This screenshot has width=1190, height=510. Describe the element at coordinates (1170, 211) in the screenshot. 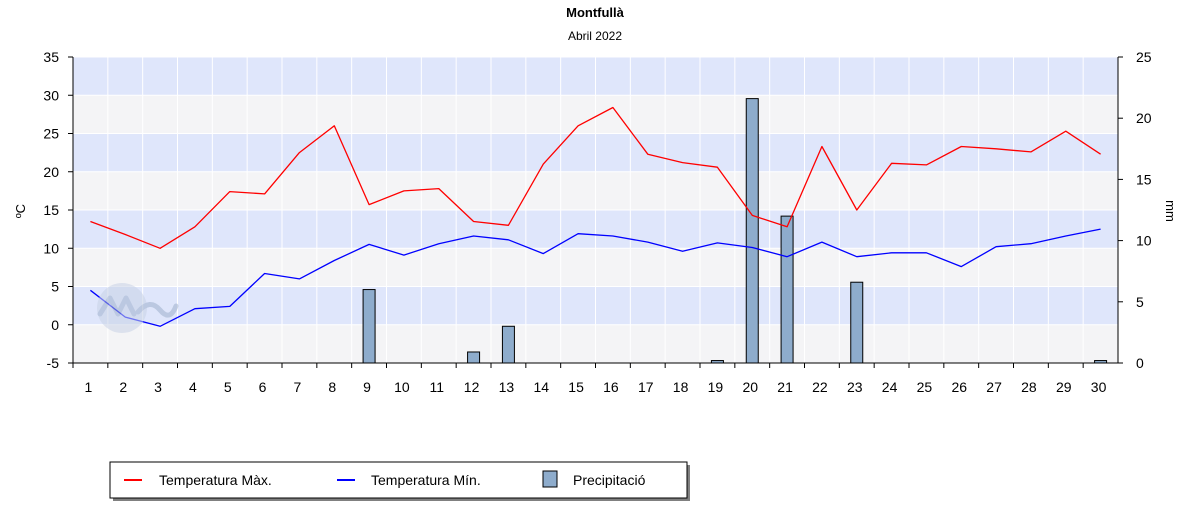

I see `y-axis-label-right: mm` at that location.